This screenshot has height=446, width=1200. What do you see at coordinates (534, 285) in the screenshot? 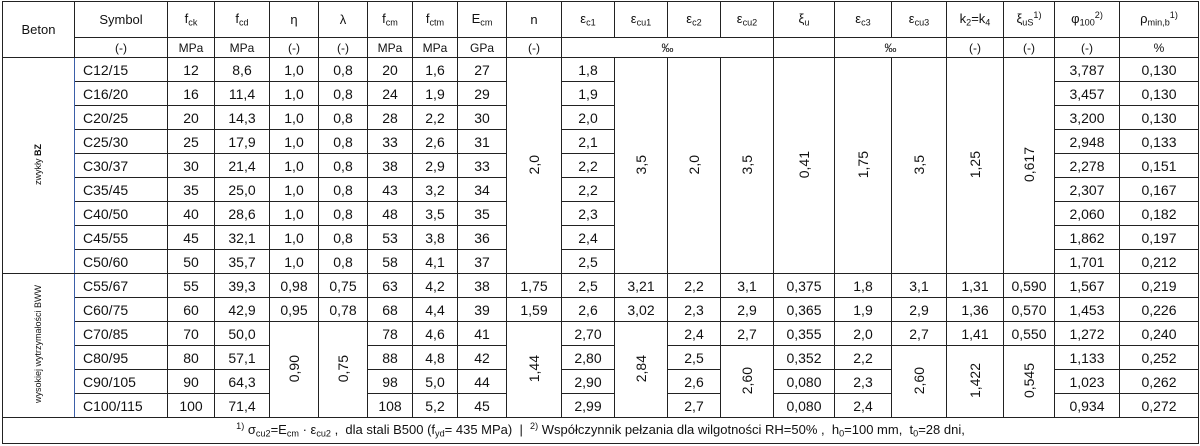
I see `value-cell: 1,75` at bounding box center [534, 285].